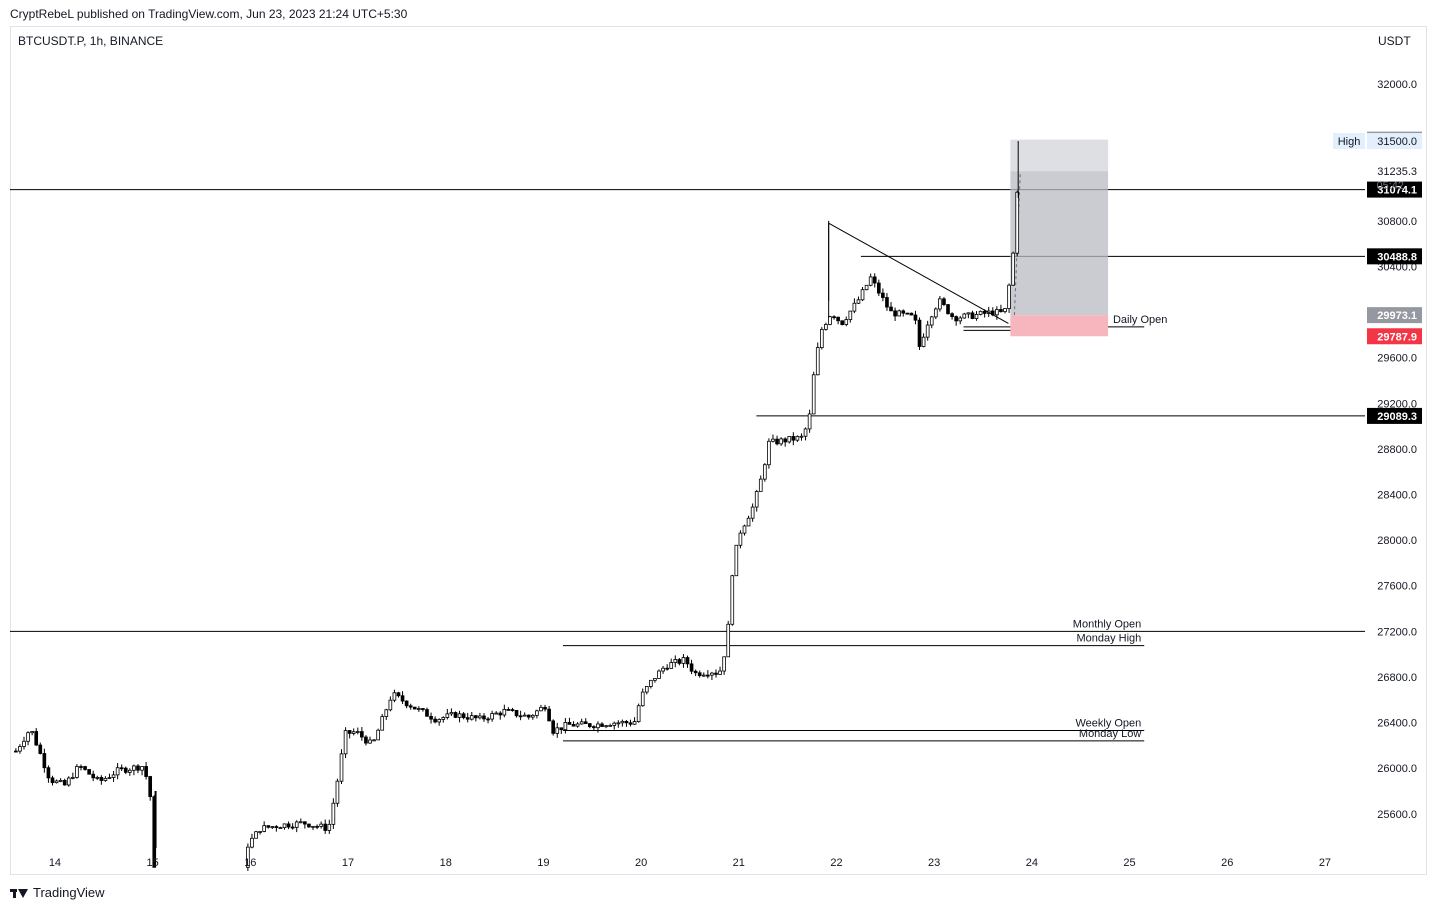 The image size is (1437, 911). I want to click on price-label: 30488.8, so click(1394, 256).